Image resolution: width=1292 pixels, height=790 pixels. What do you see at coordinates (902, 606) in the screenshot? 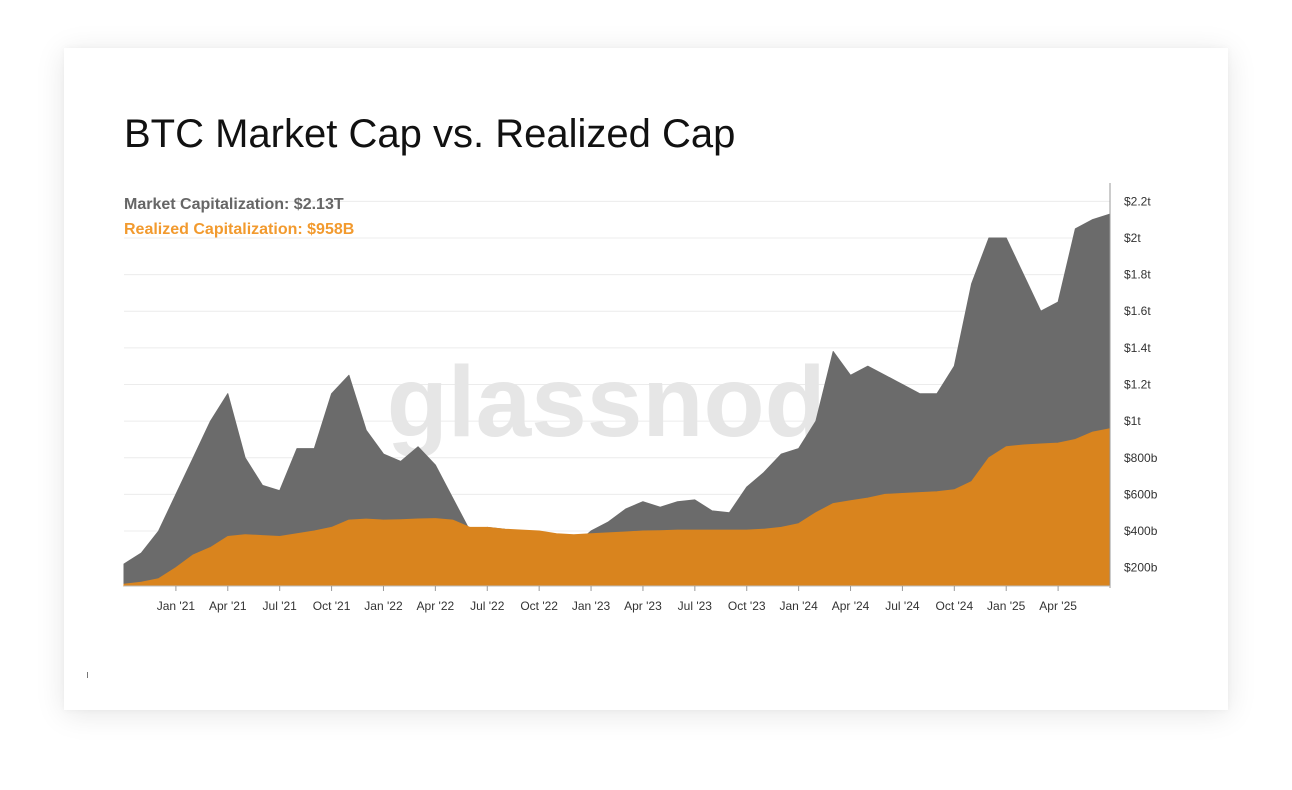
I see `x-tick-label: Jul '24` at bounding box center [902, 606].